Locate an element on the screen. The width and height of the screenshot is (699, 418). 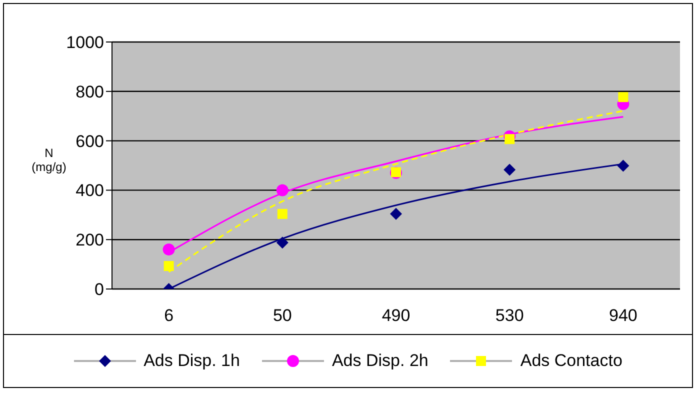
y-tick-label: 0 is located at coordinates (99, 290).